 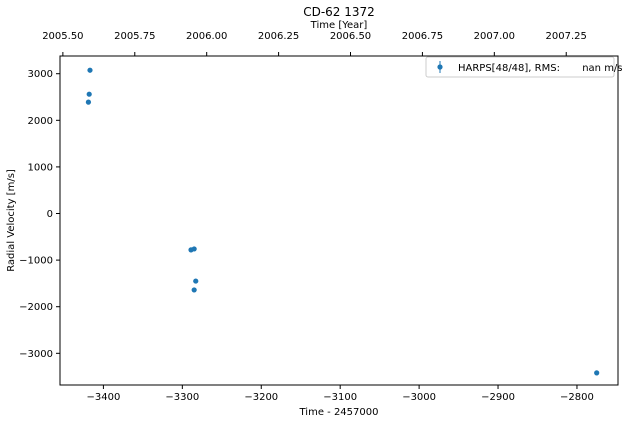 What do you see at coordinates (40, 121) in the screenshot?
I see `y-tick-label: 2000` at bounding box center [40, 121].